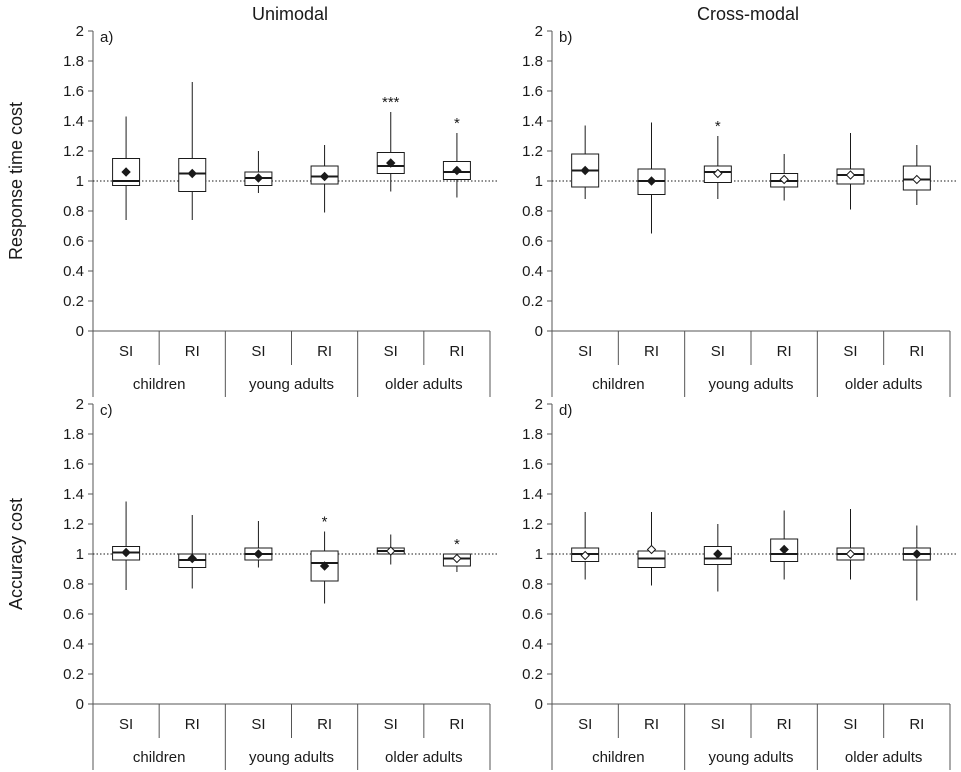 The image size is (961, 772). What do you see at coordinates (390, 143) in the screenshot?
I see `box-si-4: ***` at bounding box center [390, 143].